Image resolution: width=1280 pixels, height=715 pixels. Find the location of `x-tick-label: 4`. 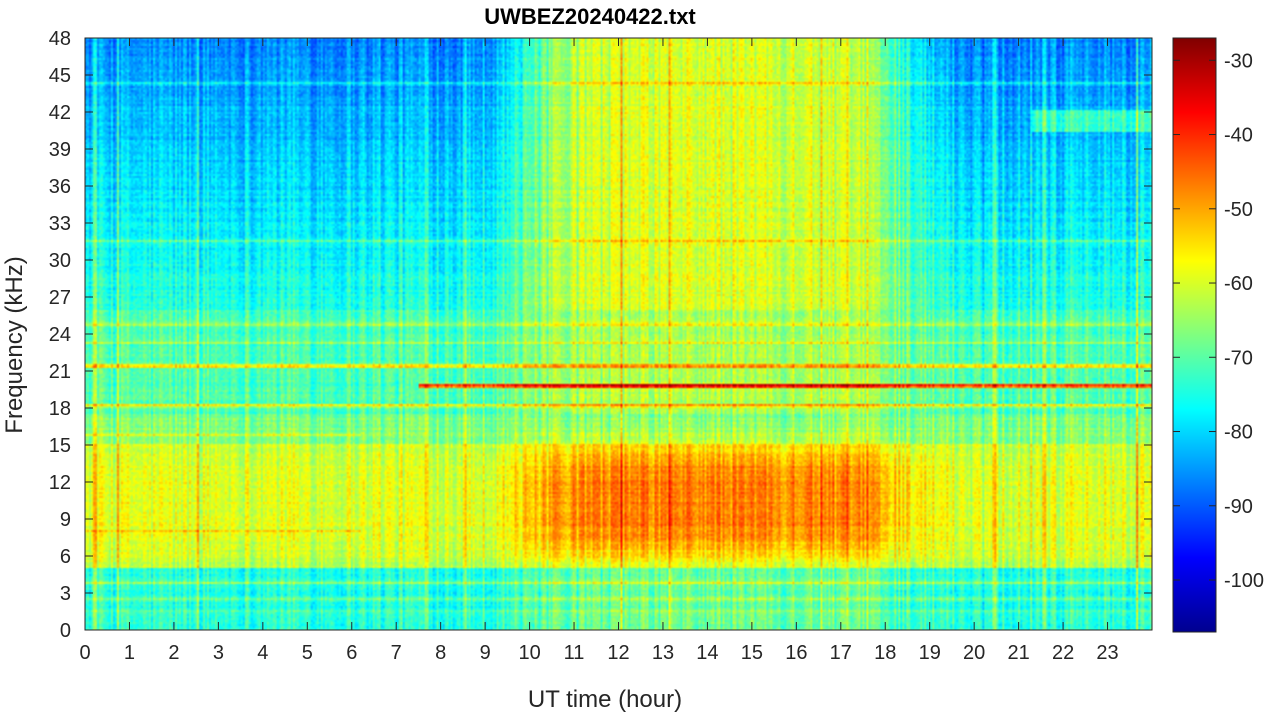

x-tick-label: 4 is located at coordinates (262, 653).